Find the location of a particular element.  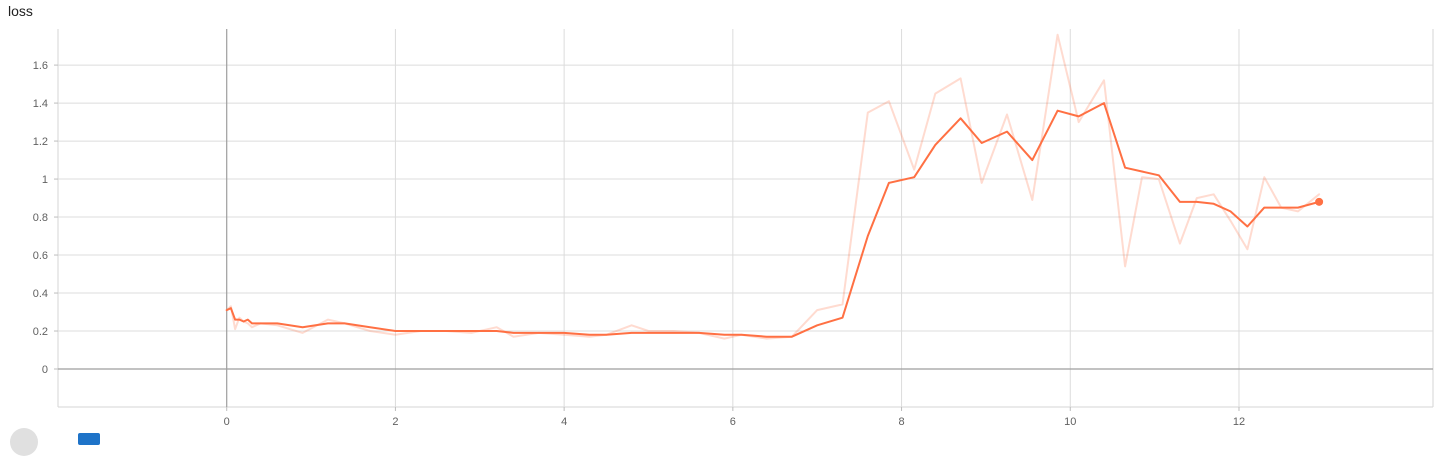

x-tick-labels: 0 2 4 6 8 10 12 is located at coordinates (734, 422).